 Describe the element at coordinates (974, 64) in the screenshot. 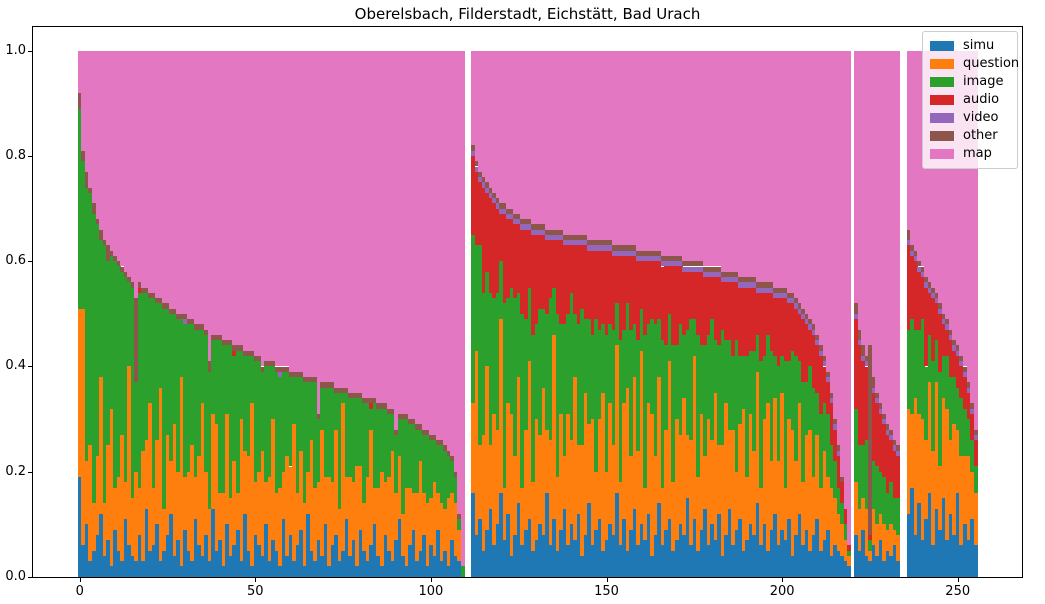

I see `legend-item-question: question` at that location.